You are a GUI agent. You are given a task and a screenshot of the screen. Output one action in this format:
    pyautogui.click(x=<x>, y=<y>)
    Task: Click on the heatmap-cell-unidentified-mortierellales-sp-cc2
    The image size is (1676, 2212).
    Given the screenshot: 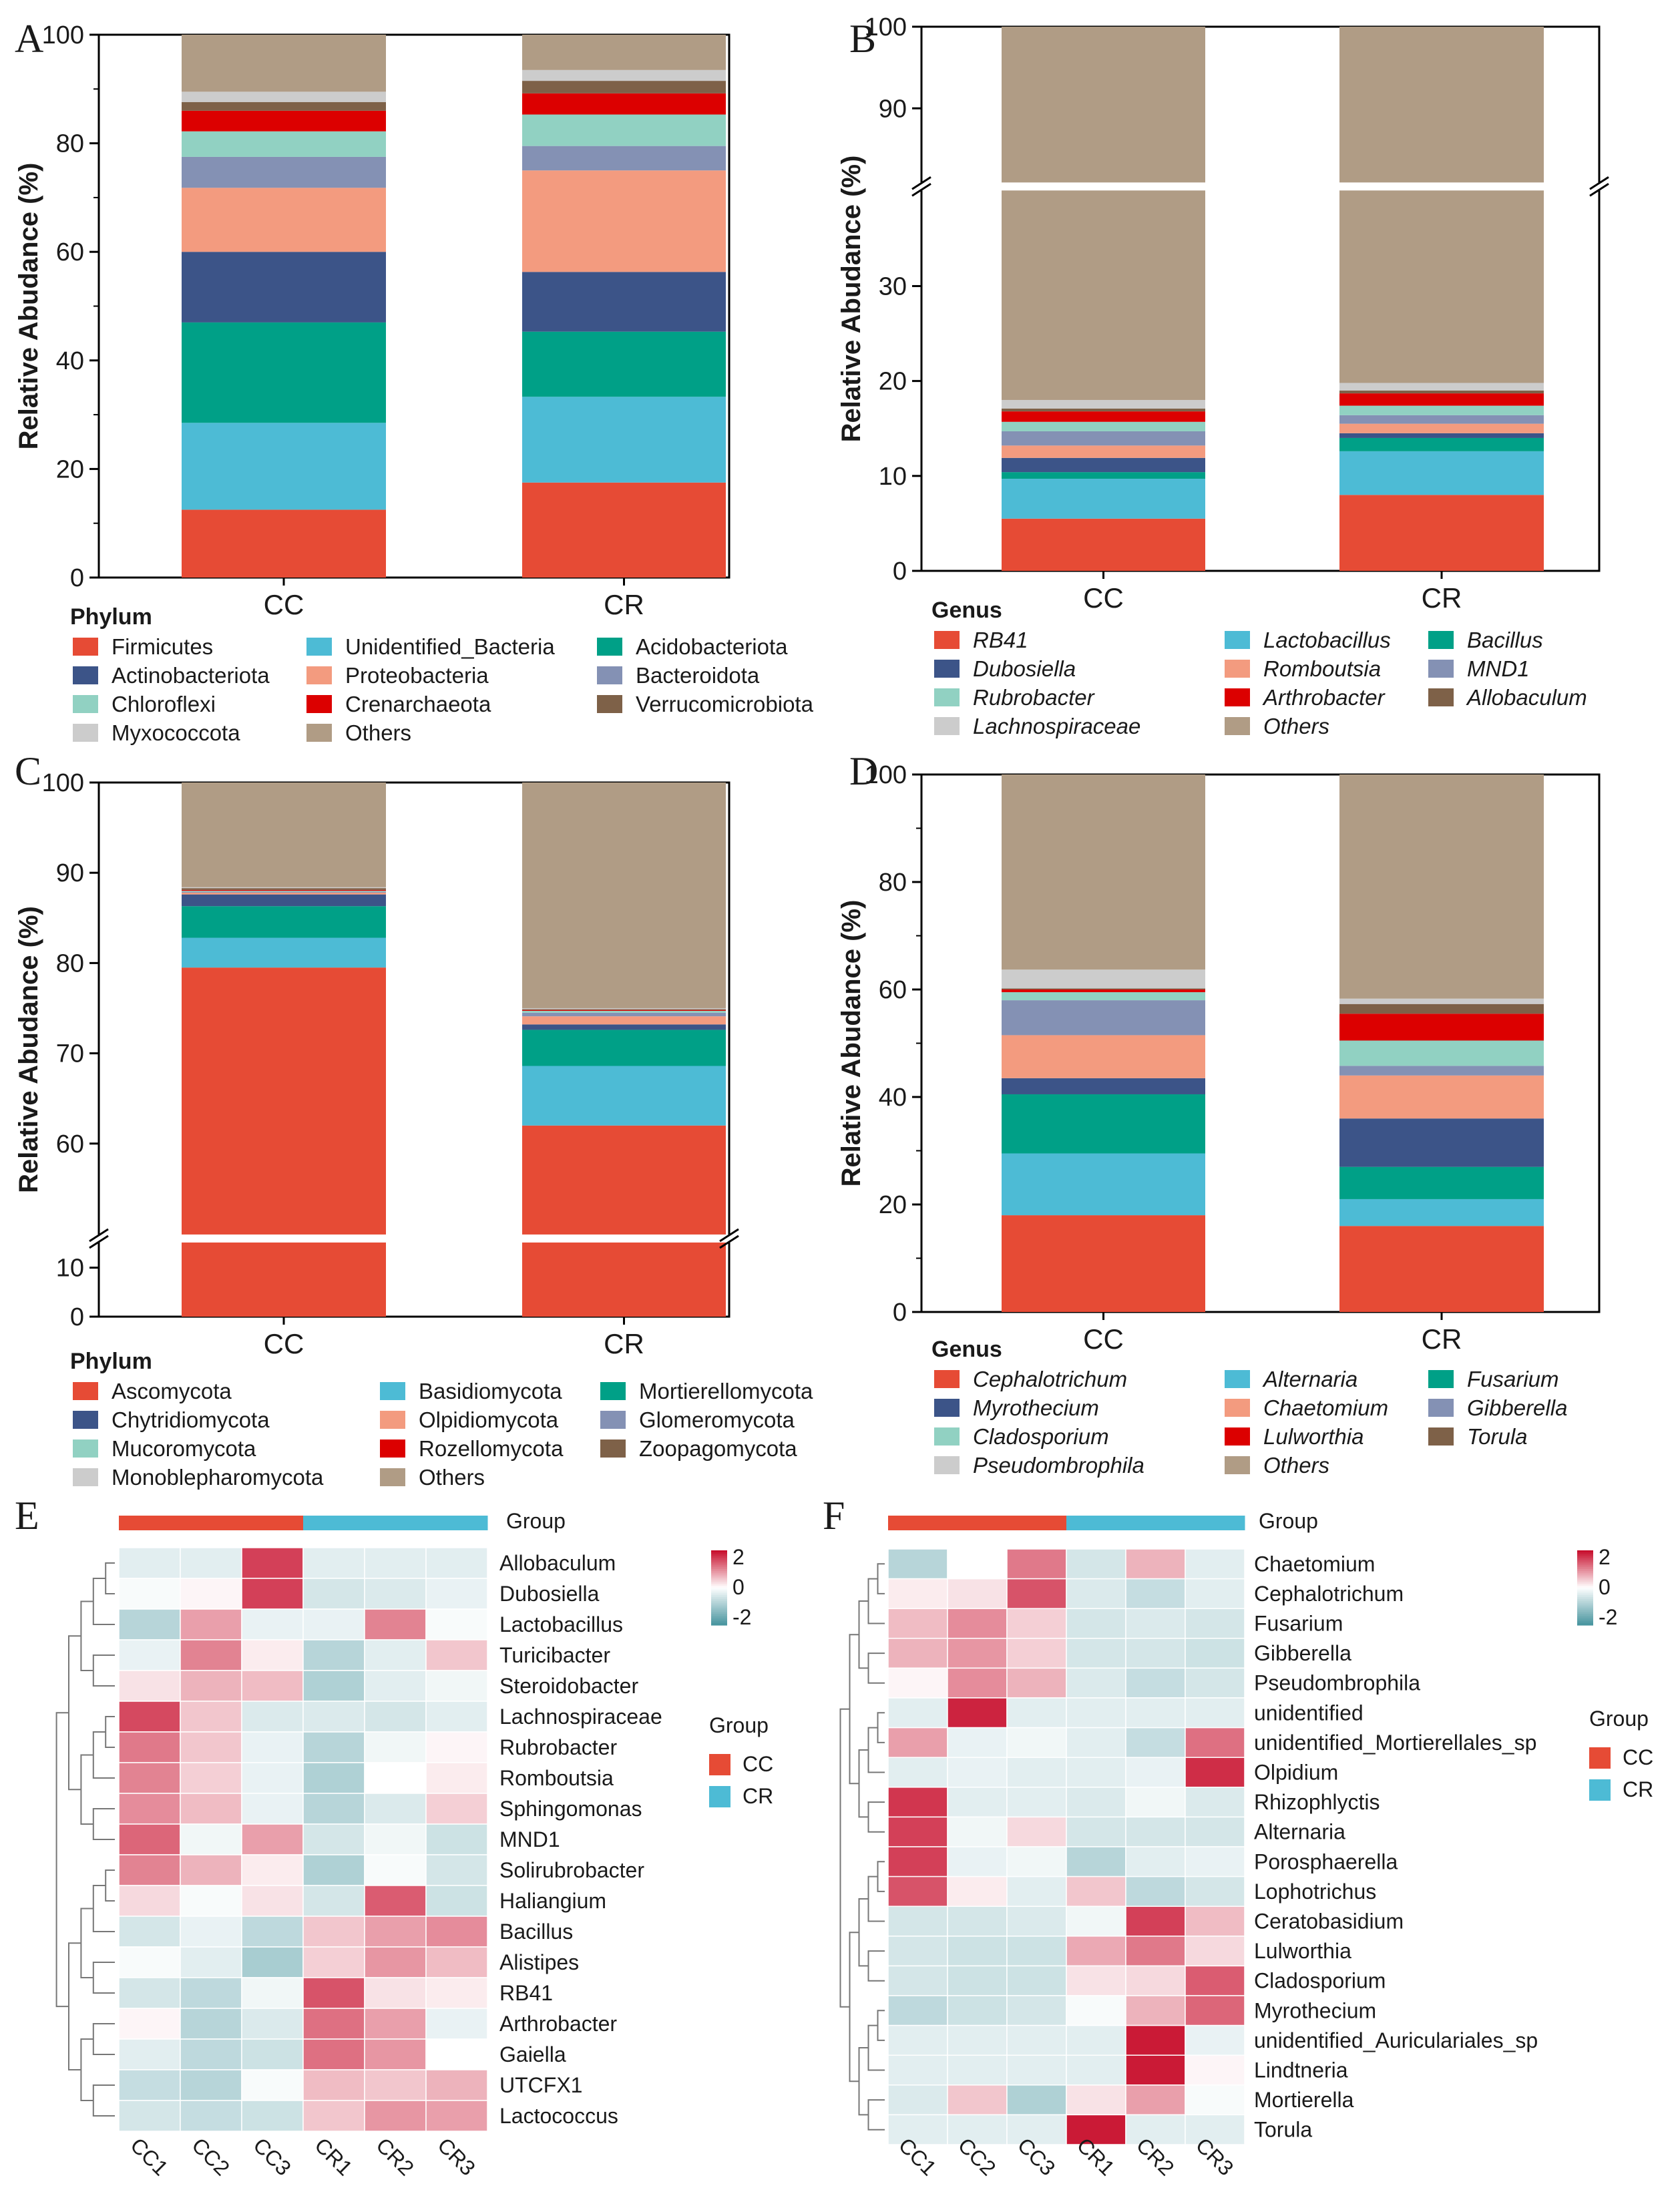 What is the action you would take?
    pyautogui.click(x=978, y=1742)
    